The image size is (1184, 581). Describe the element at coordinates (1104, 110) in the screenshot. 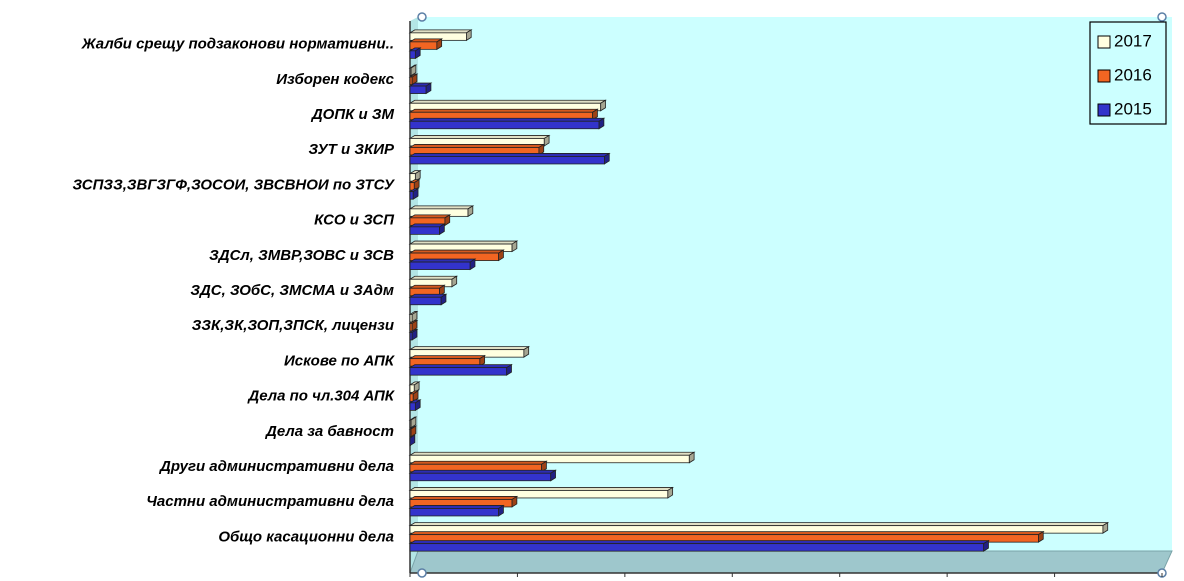

I see `legend-swatch-2015` at that location.